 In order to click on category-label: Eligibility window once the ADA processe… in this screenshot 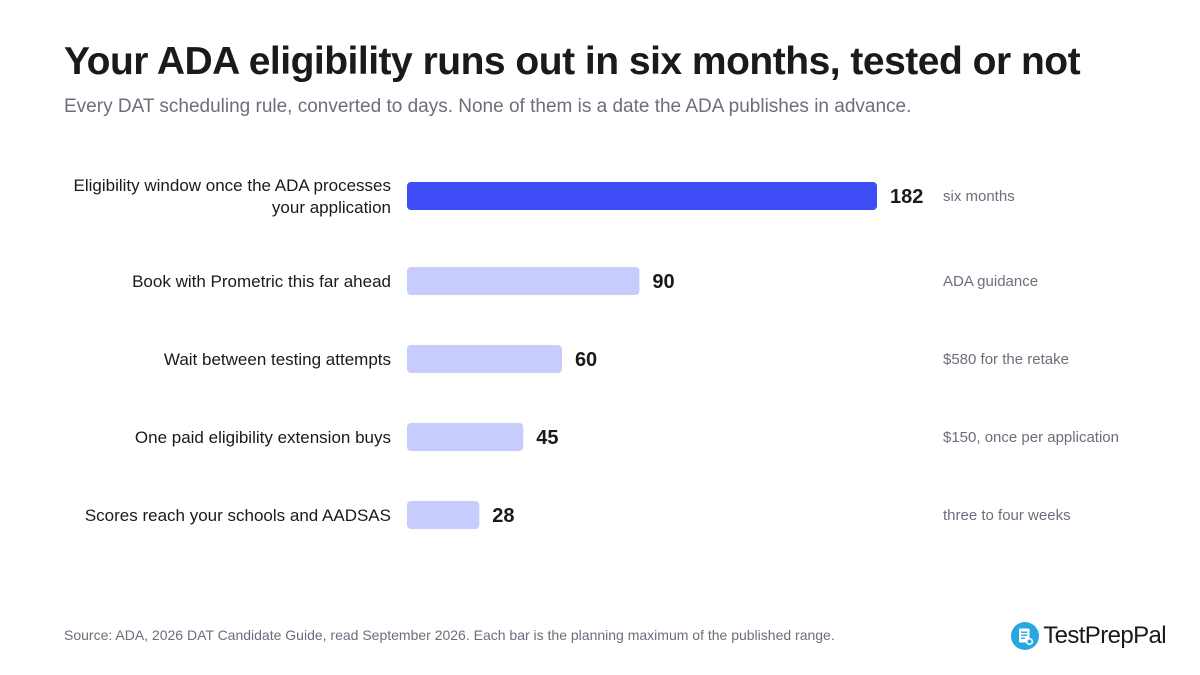, I will do `click(233, 185)`.